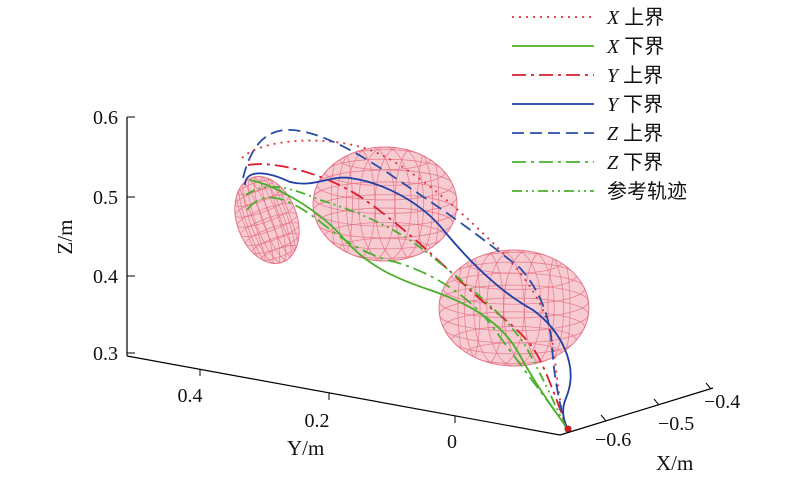  What do you see at coordinates (635, 17) in the screenshot?
I see `legend-label: X 上界` at bounding box center [635, 17].